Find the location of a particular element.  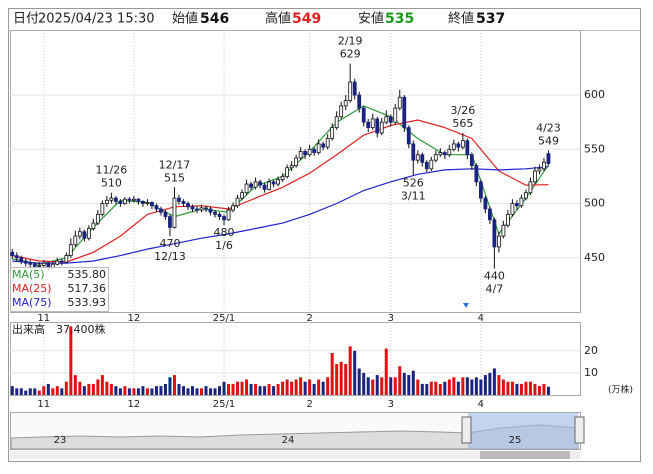

volume-panel is located at coordinates (295, 359).